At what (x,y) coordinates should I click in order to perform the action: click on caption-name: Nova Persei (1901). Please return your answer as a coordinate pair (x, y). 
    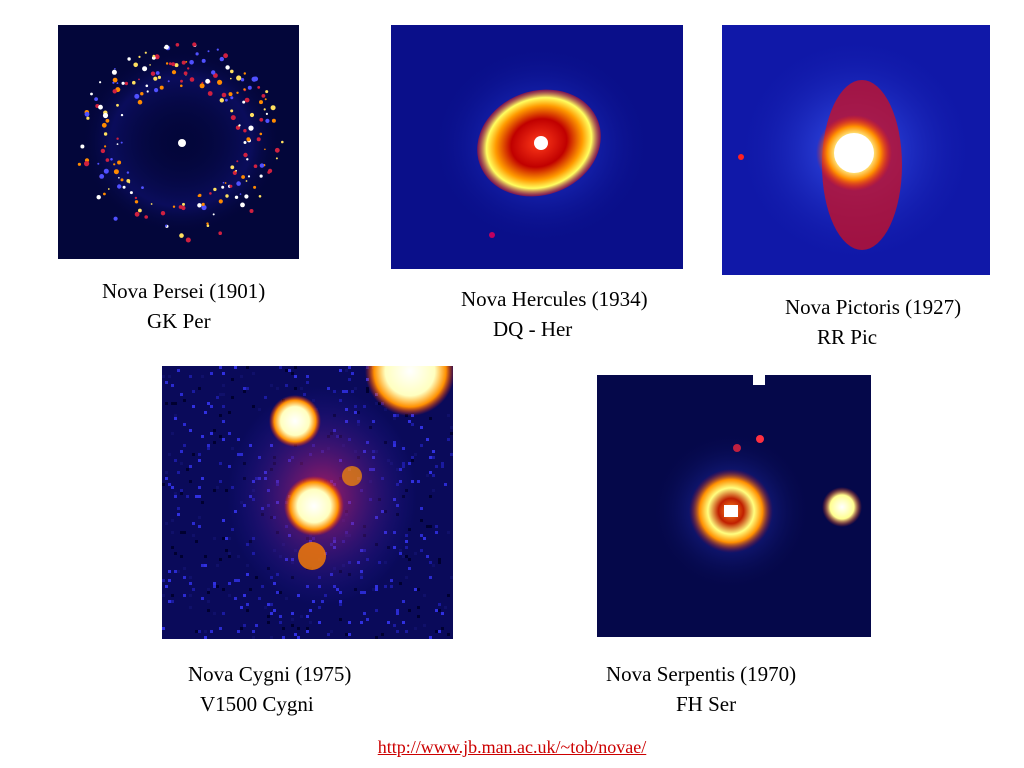
    Looking at the image, I should click on (184, 291).